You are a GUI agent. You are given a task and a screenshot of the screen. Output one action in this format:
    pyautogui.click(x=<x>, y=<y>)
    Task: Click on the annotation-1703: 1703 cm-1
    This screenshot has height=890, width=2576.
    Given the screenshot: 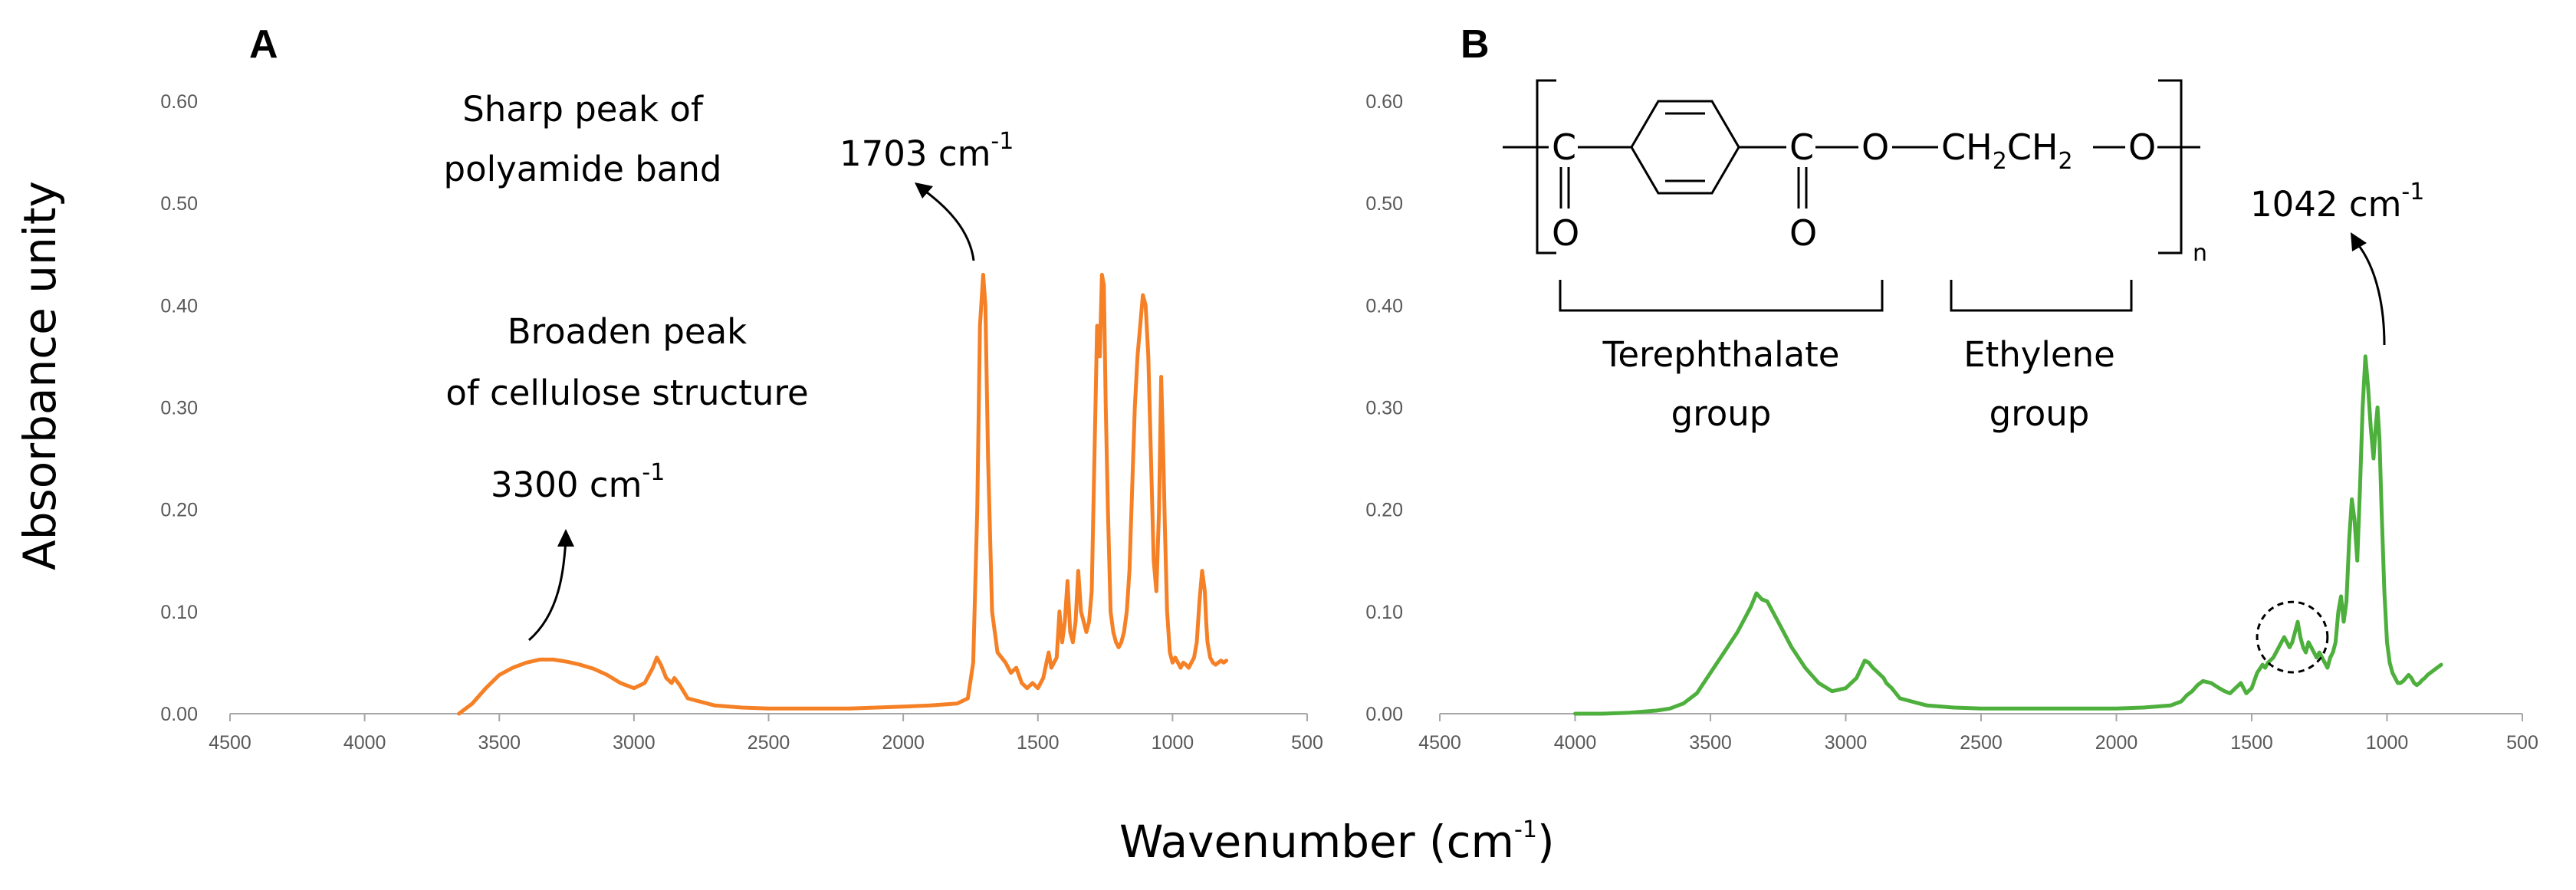 What is the action you would take?
    pyautogui.click(x=927, y=151)
    